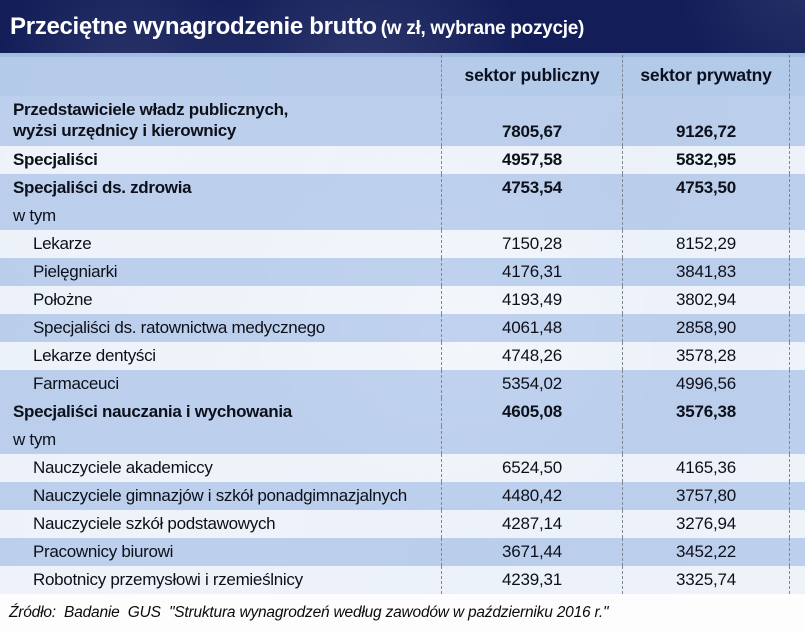 The height and width of the screenshot is (632, 805). What do you see at coordinates (531, 121) in the screenshot?
I see `cell-public: 7805,67` at bounding box center [531, 121].